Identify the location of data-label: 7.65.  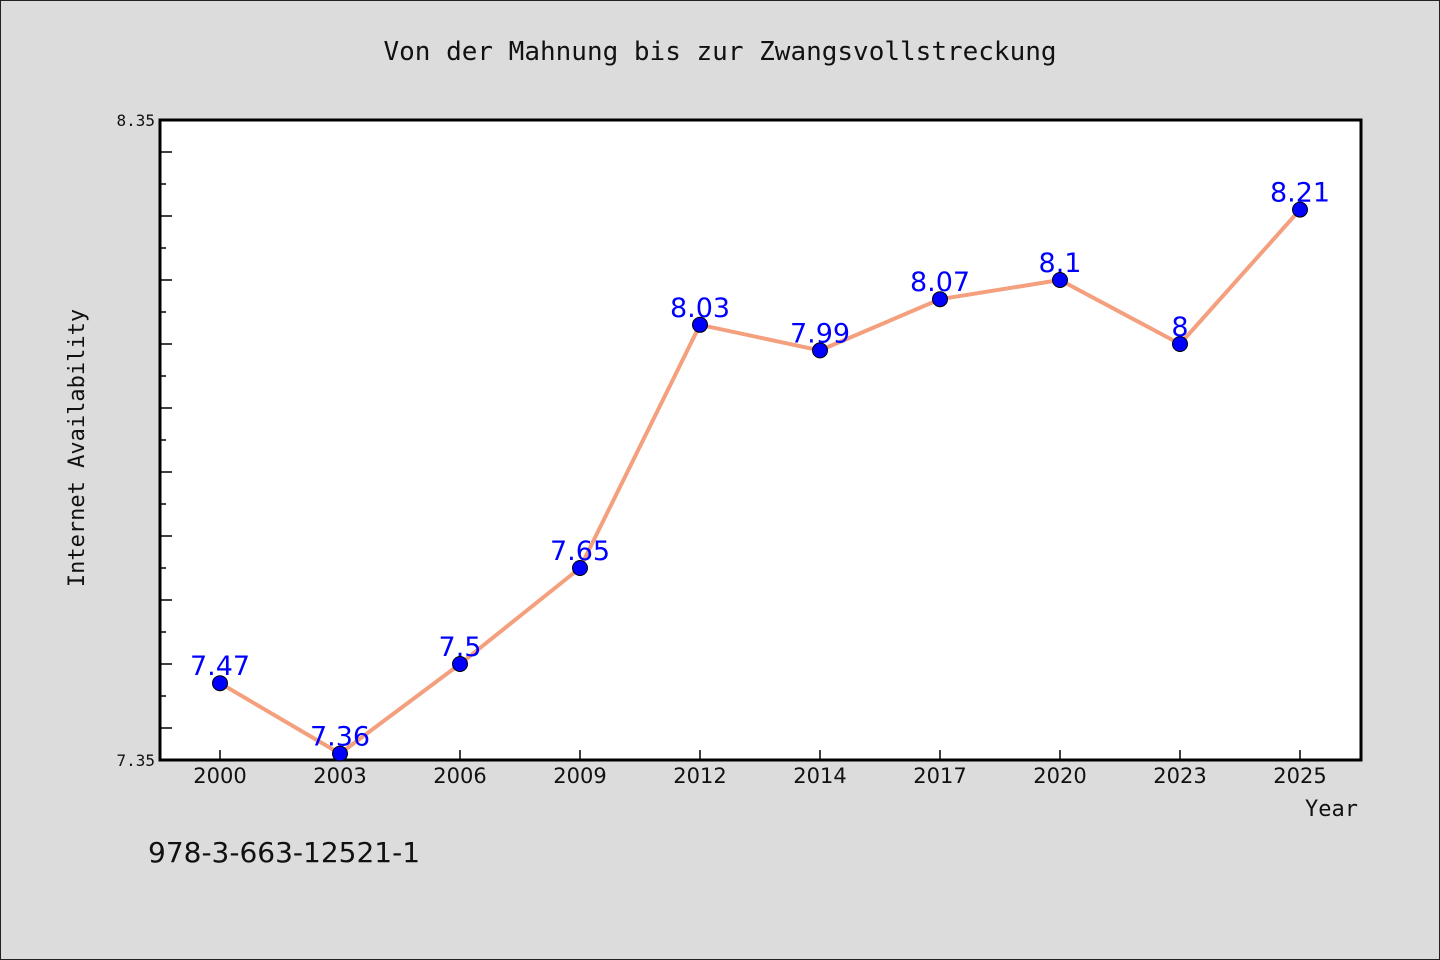
(580, 551).